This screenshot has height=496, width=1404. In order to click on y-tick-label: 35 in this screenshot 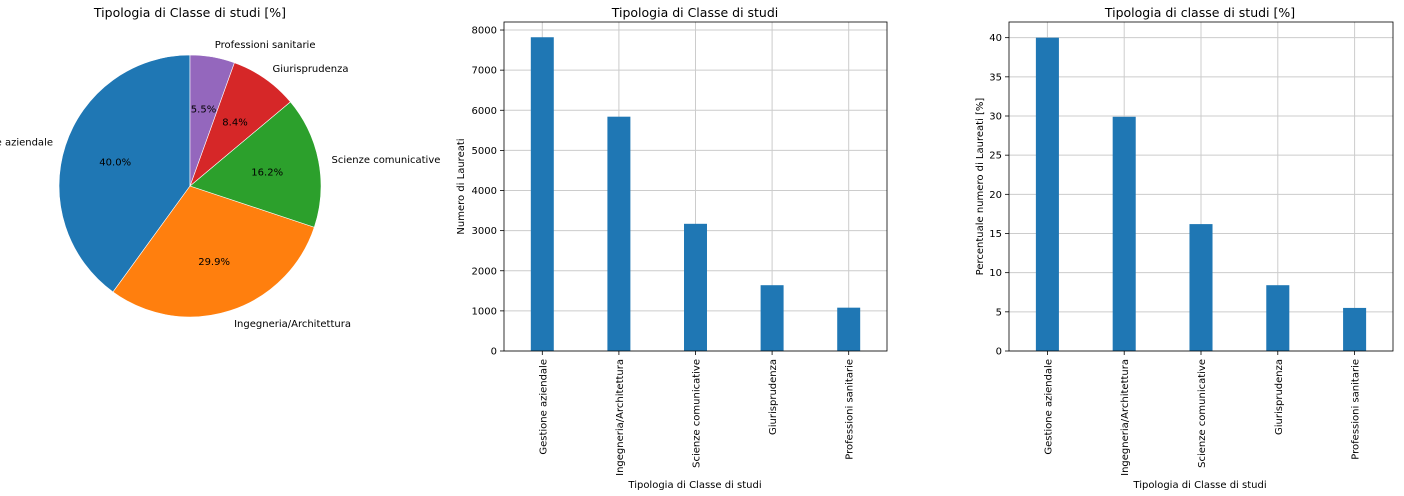, I will do `click(995, 77)`.